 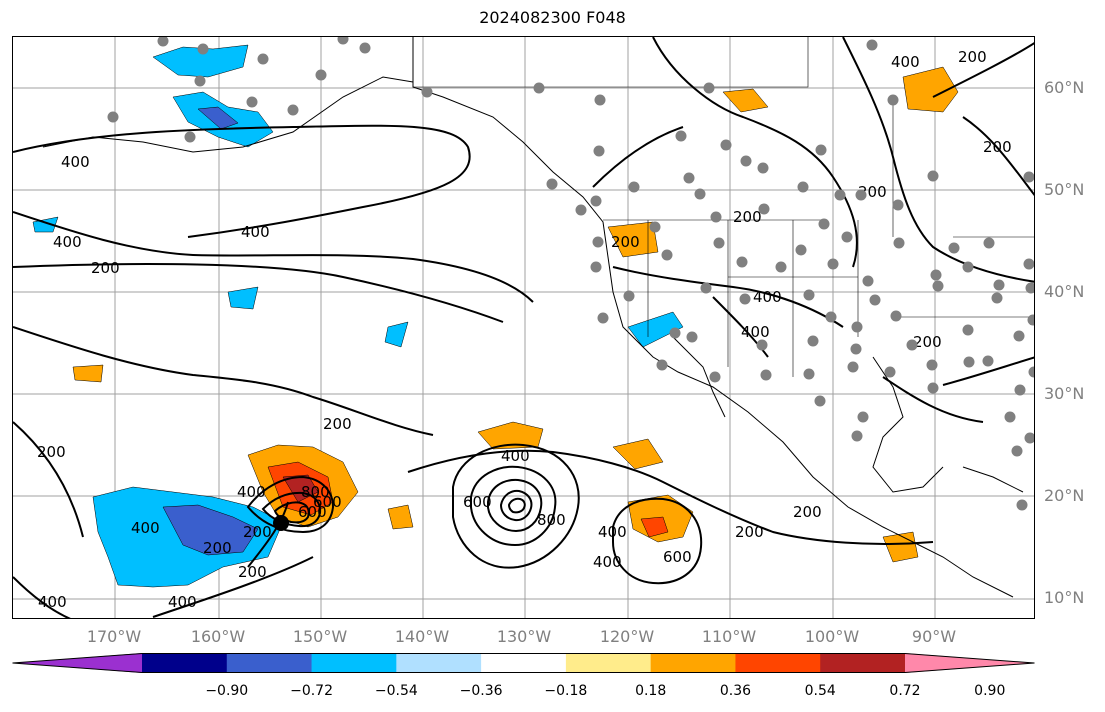 I want to click on lat-label: 20°N, so click(x=1064, y=495).